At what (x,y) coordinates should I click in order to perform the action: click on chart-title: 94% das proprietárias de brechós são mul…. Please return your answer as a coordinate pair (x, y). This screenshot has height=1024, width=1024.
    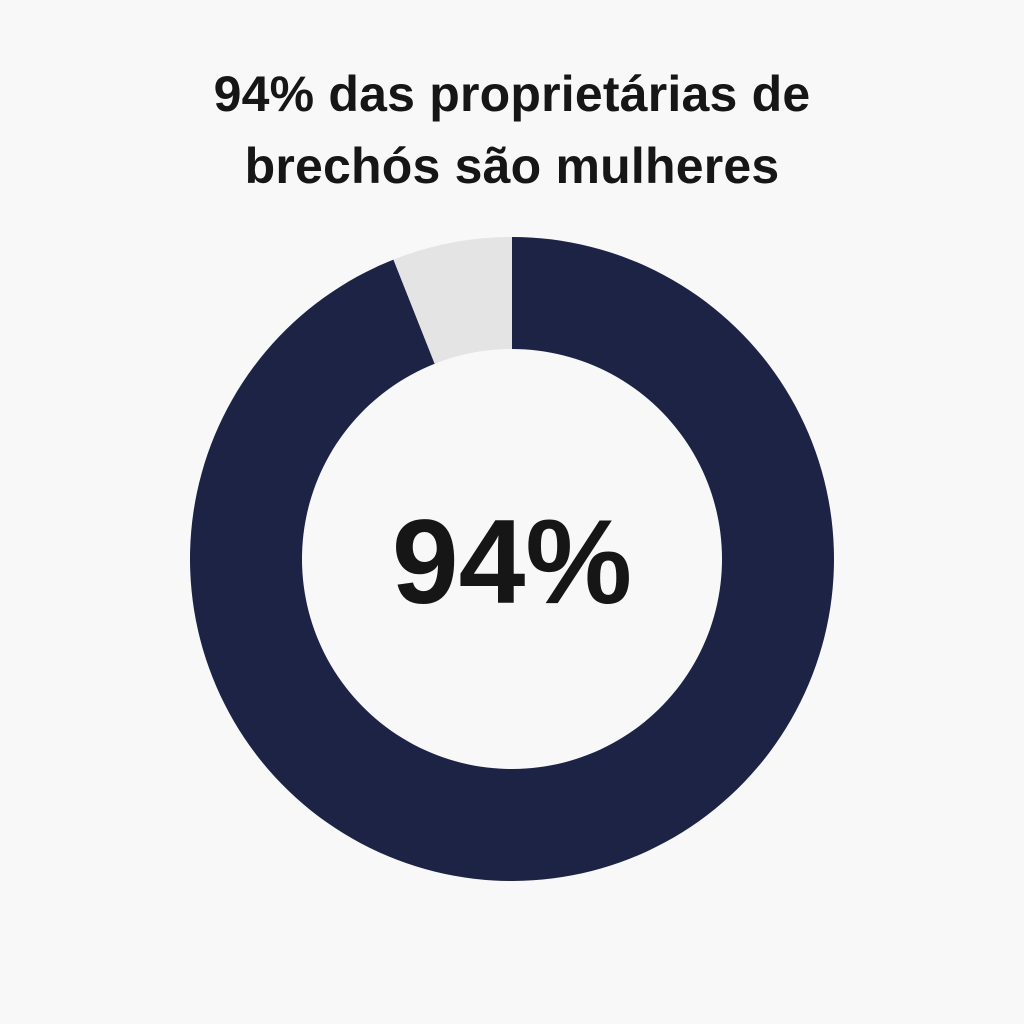
    Looking at the image, I should click on (512, 130).